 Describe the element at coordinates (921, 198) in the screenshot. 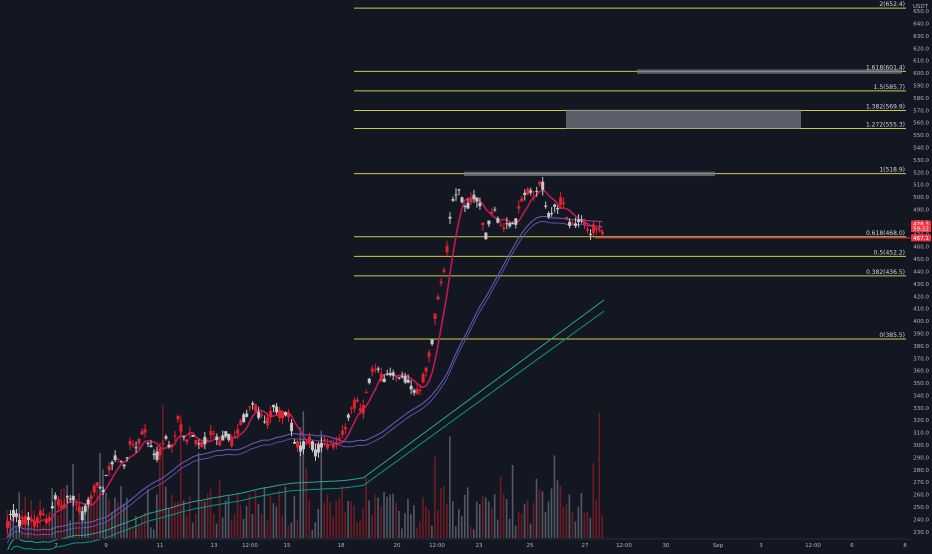

I see `price-tick-label-27: 500.0` at that location.